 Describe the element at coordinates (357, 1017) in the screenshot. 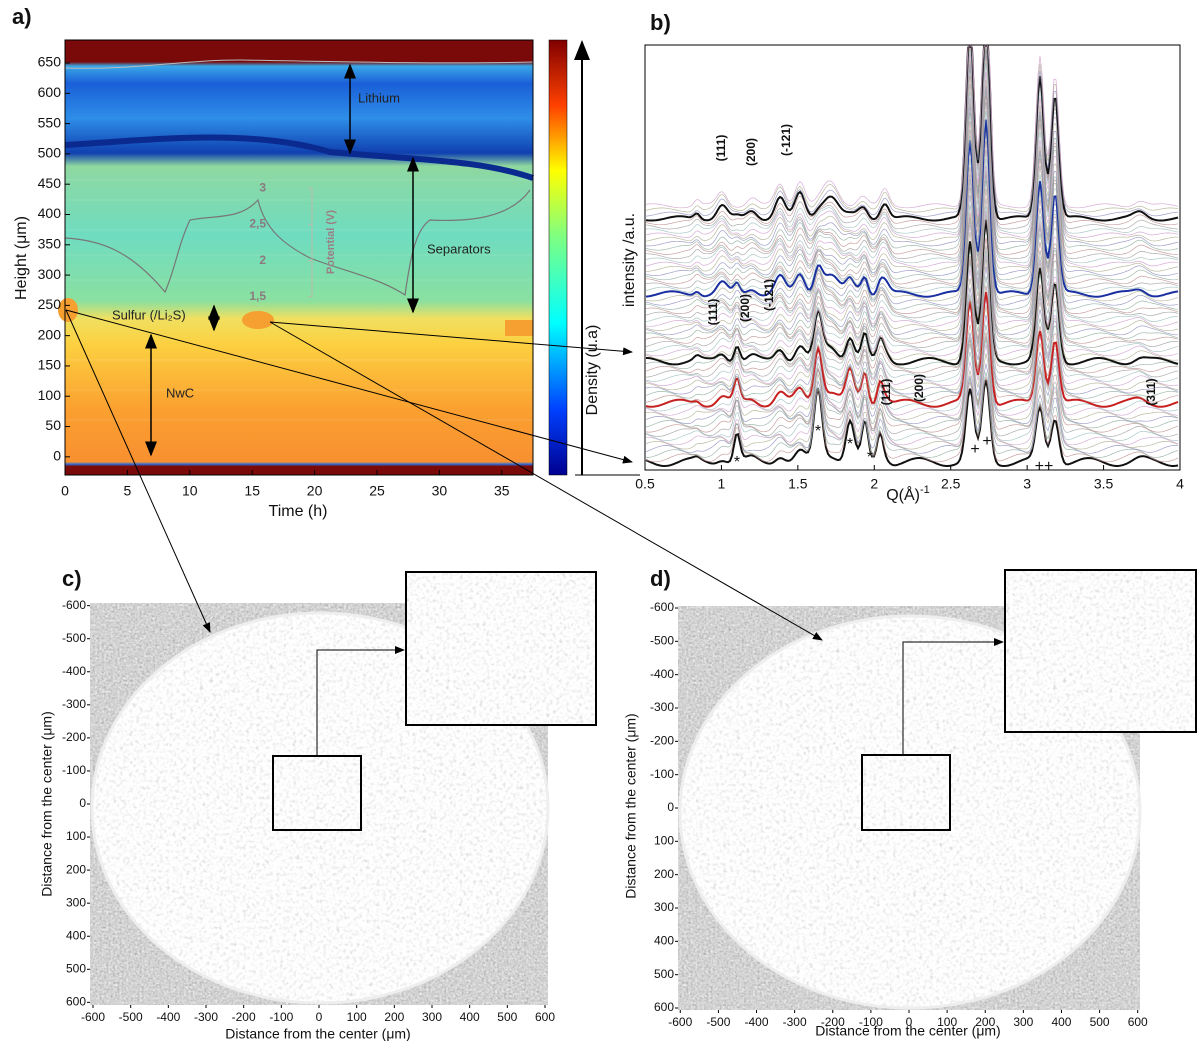

I see `x-tick-label: 100` at that location.